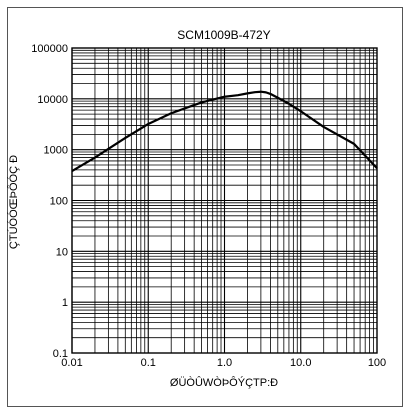 Image resolution: width=412 pixels, height=416 pixels. What do you see at coordinates (59, 202) in the screenshot?
I see `y-tick-label: 100` at bounding box center [59, 202].